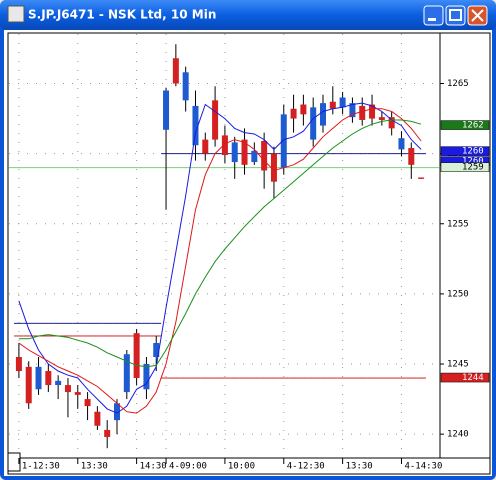  What do you see at coordinates (306, 467) in the screenshot?
I see `x-tick-label: 4-12:30` at bounding box center [306, 467].